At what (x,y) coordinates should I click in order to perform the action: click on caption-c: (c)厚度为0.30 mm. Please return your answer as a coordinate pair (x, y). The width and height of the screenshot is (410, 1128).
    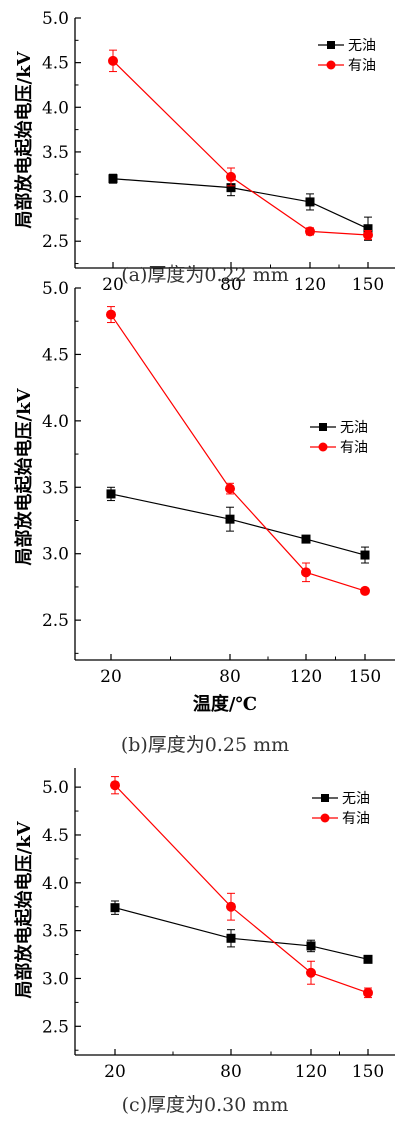
    Looking at the image, I should click on (205, 1105).